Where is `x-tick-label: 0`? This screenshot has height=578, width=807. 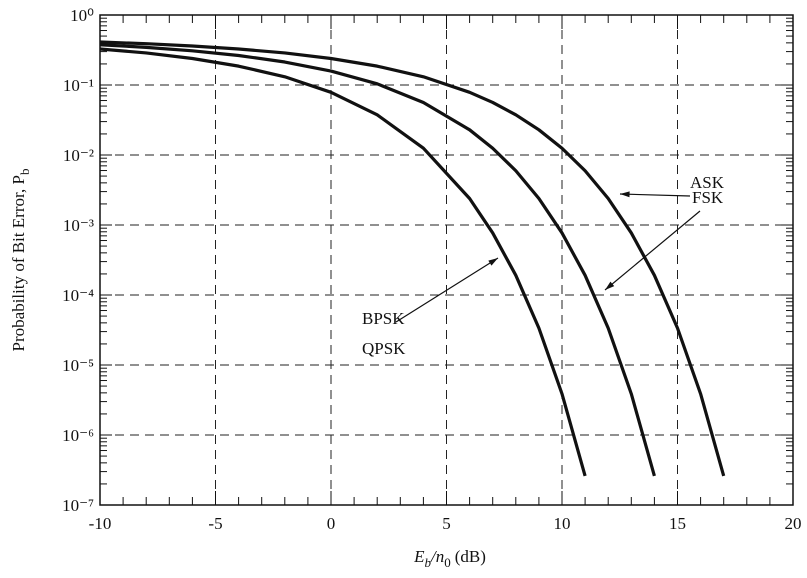 x-tick-label: 0 is located at coordinates (331, 523).